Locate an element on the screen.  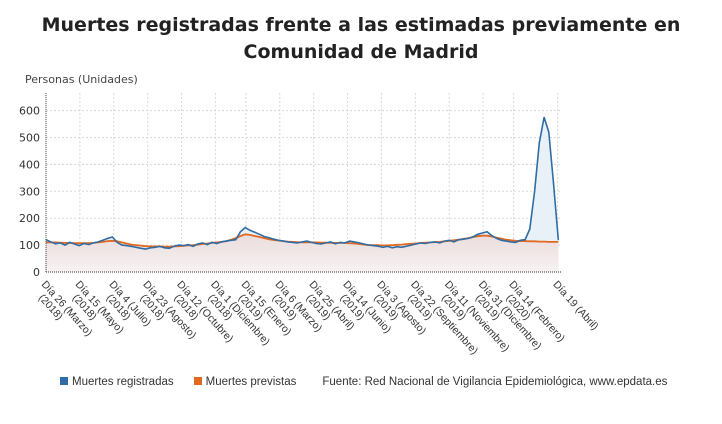
y-tick-label: 0 is located at coordinates (36, 272).